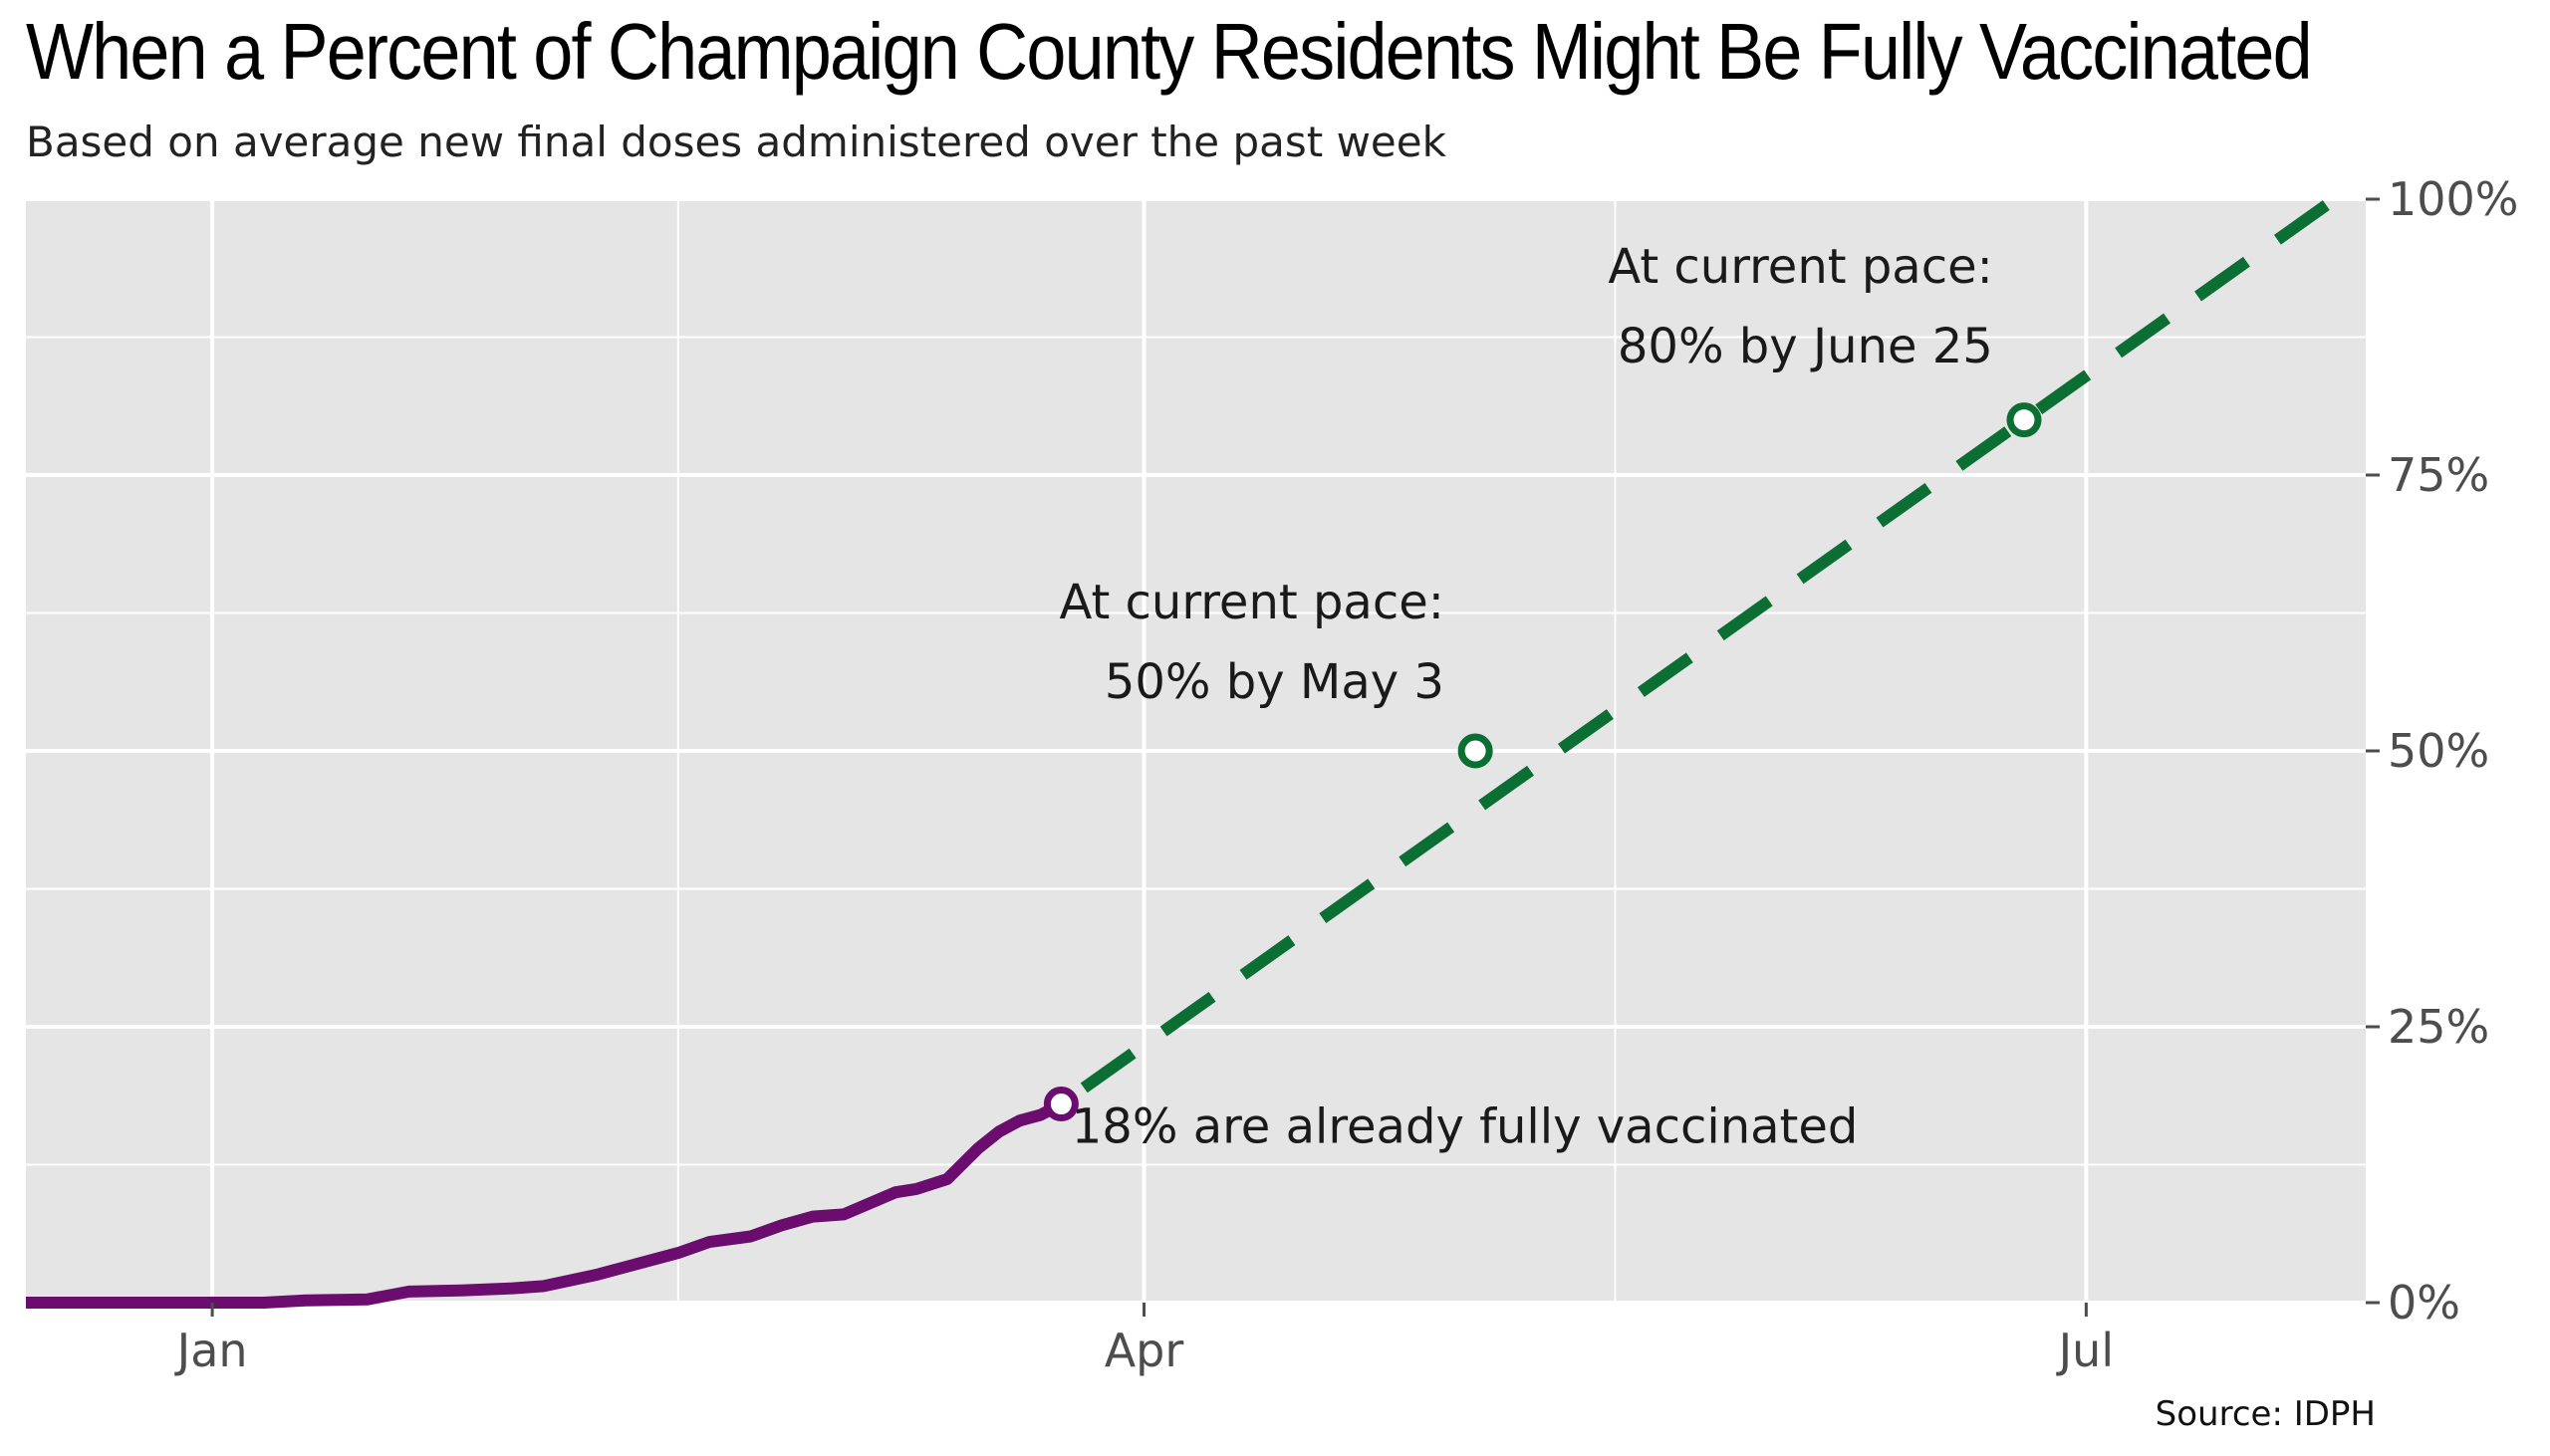 This screenshot has width=2550, height=1456. Describe the element at coordinates (2085, 1350) in the screenshot. I see `x-tick-label: Jul` at that location.